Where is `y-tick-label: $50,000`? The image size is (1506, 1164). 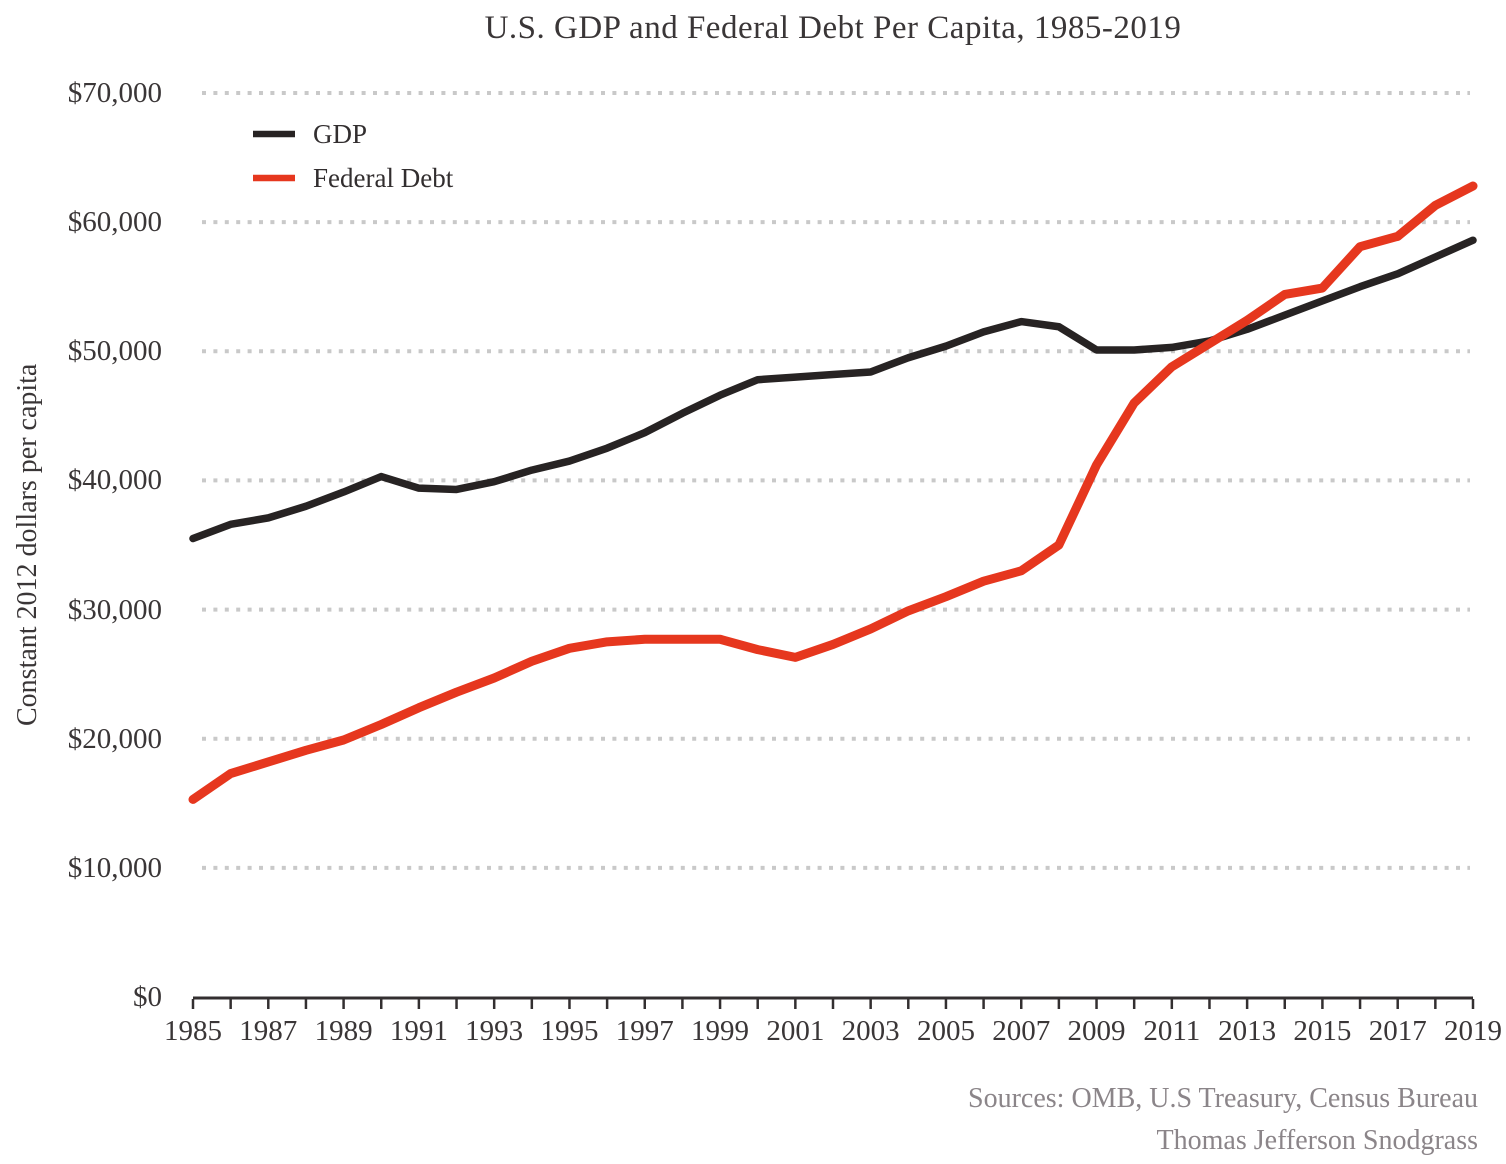
y-tick-label: $50,000 is located at coordinates (114, 351).